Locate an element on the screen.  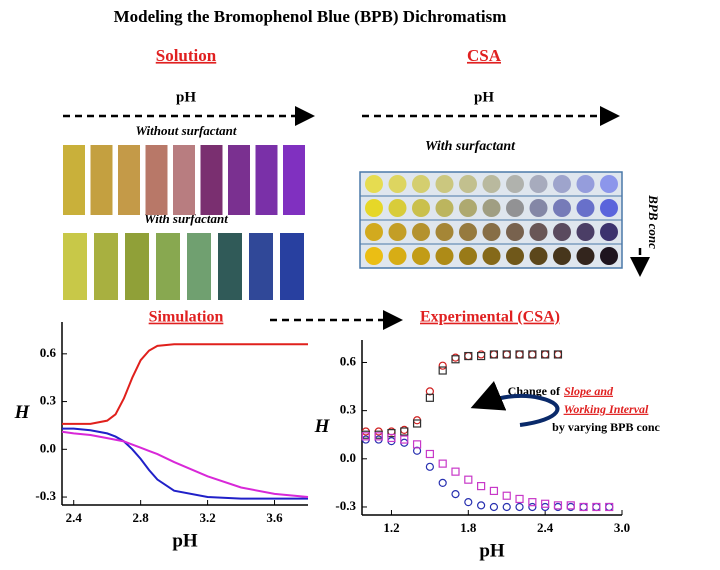
chart-title: Simulation is located at coordinates (186, 317).